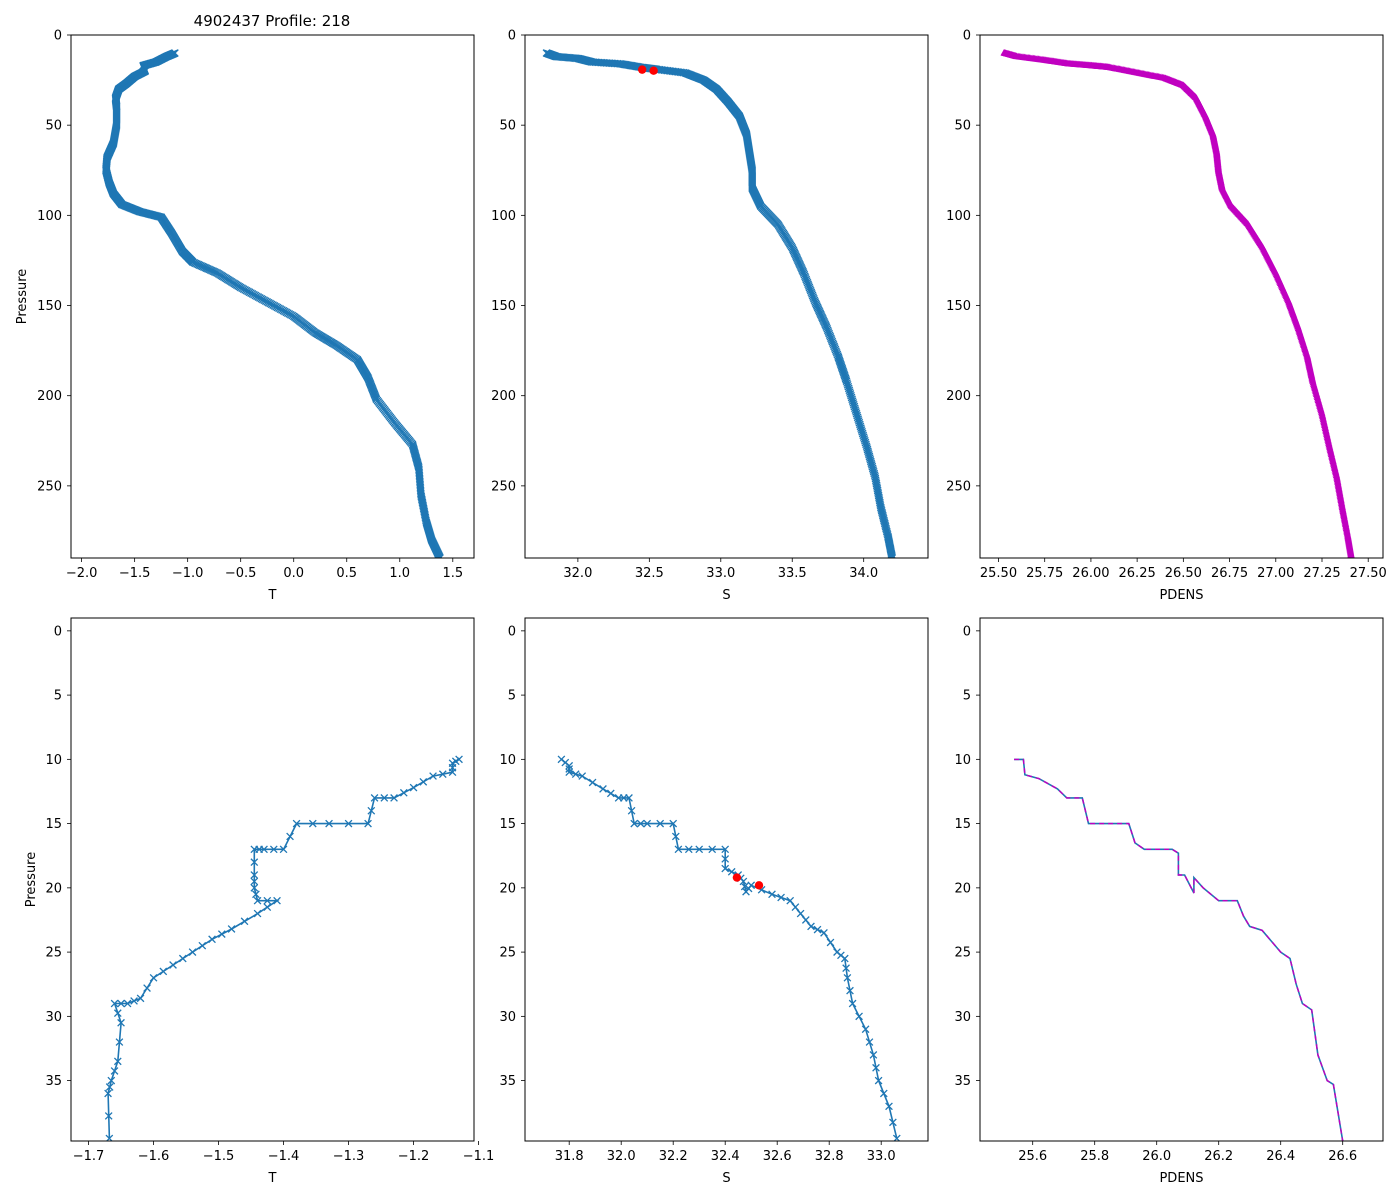 The image size is (1400, 1200). I want to click on x-tick-label: −1.4, so click(284, 1156).